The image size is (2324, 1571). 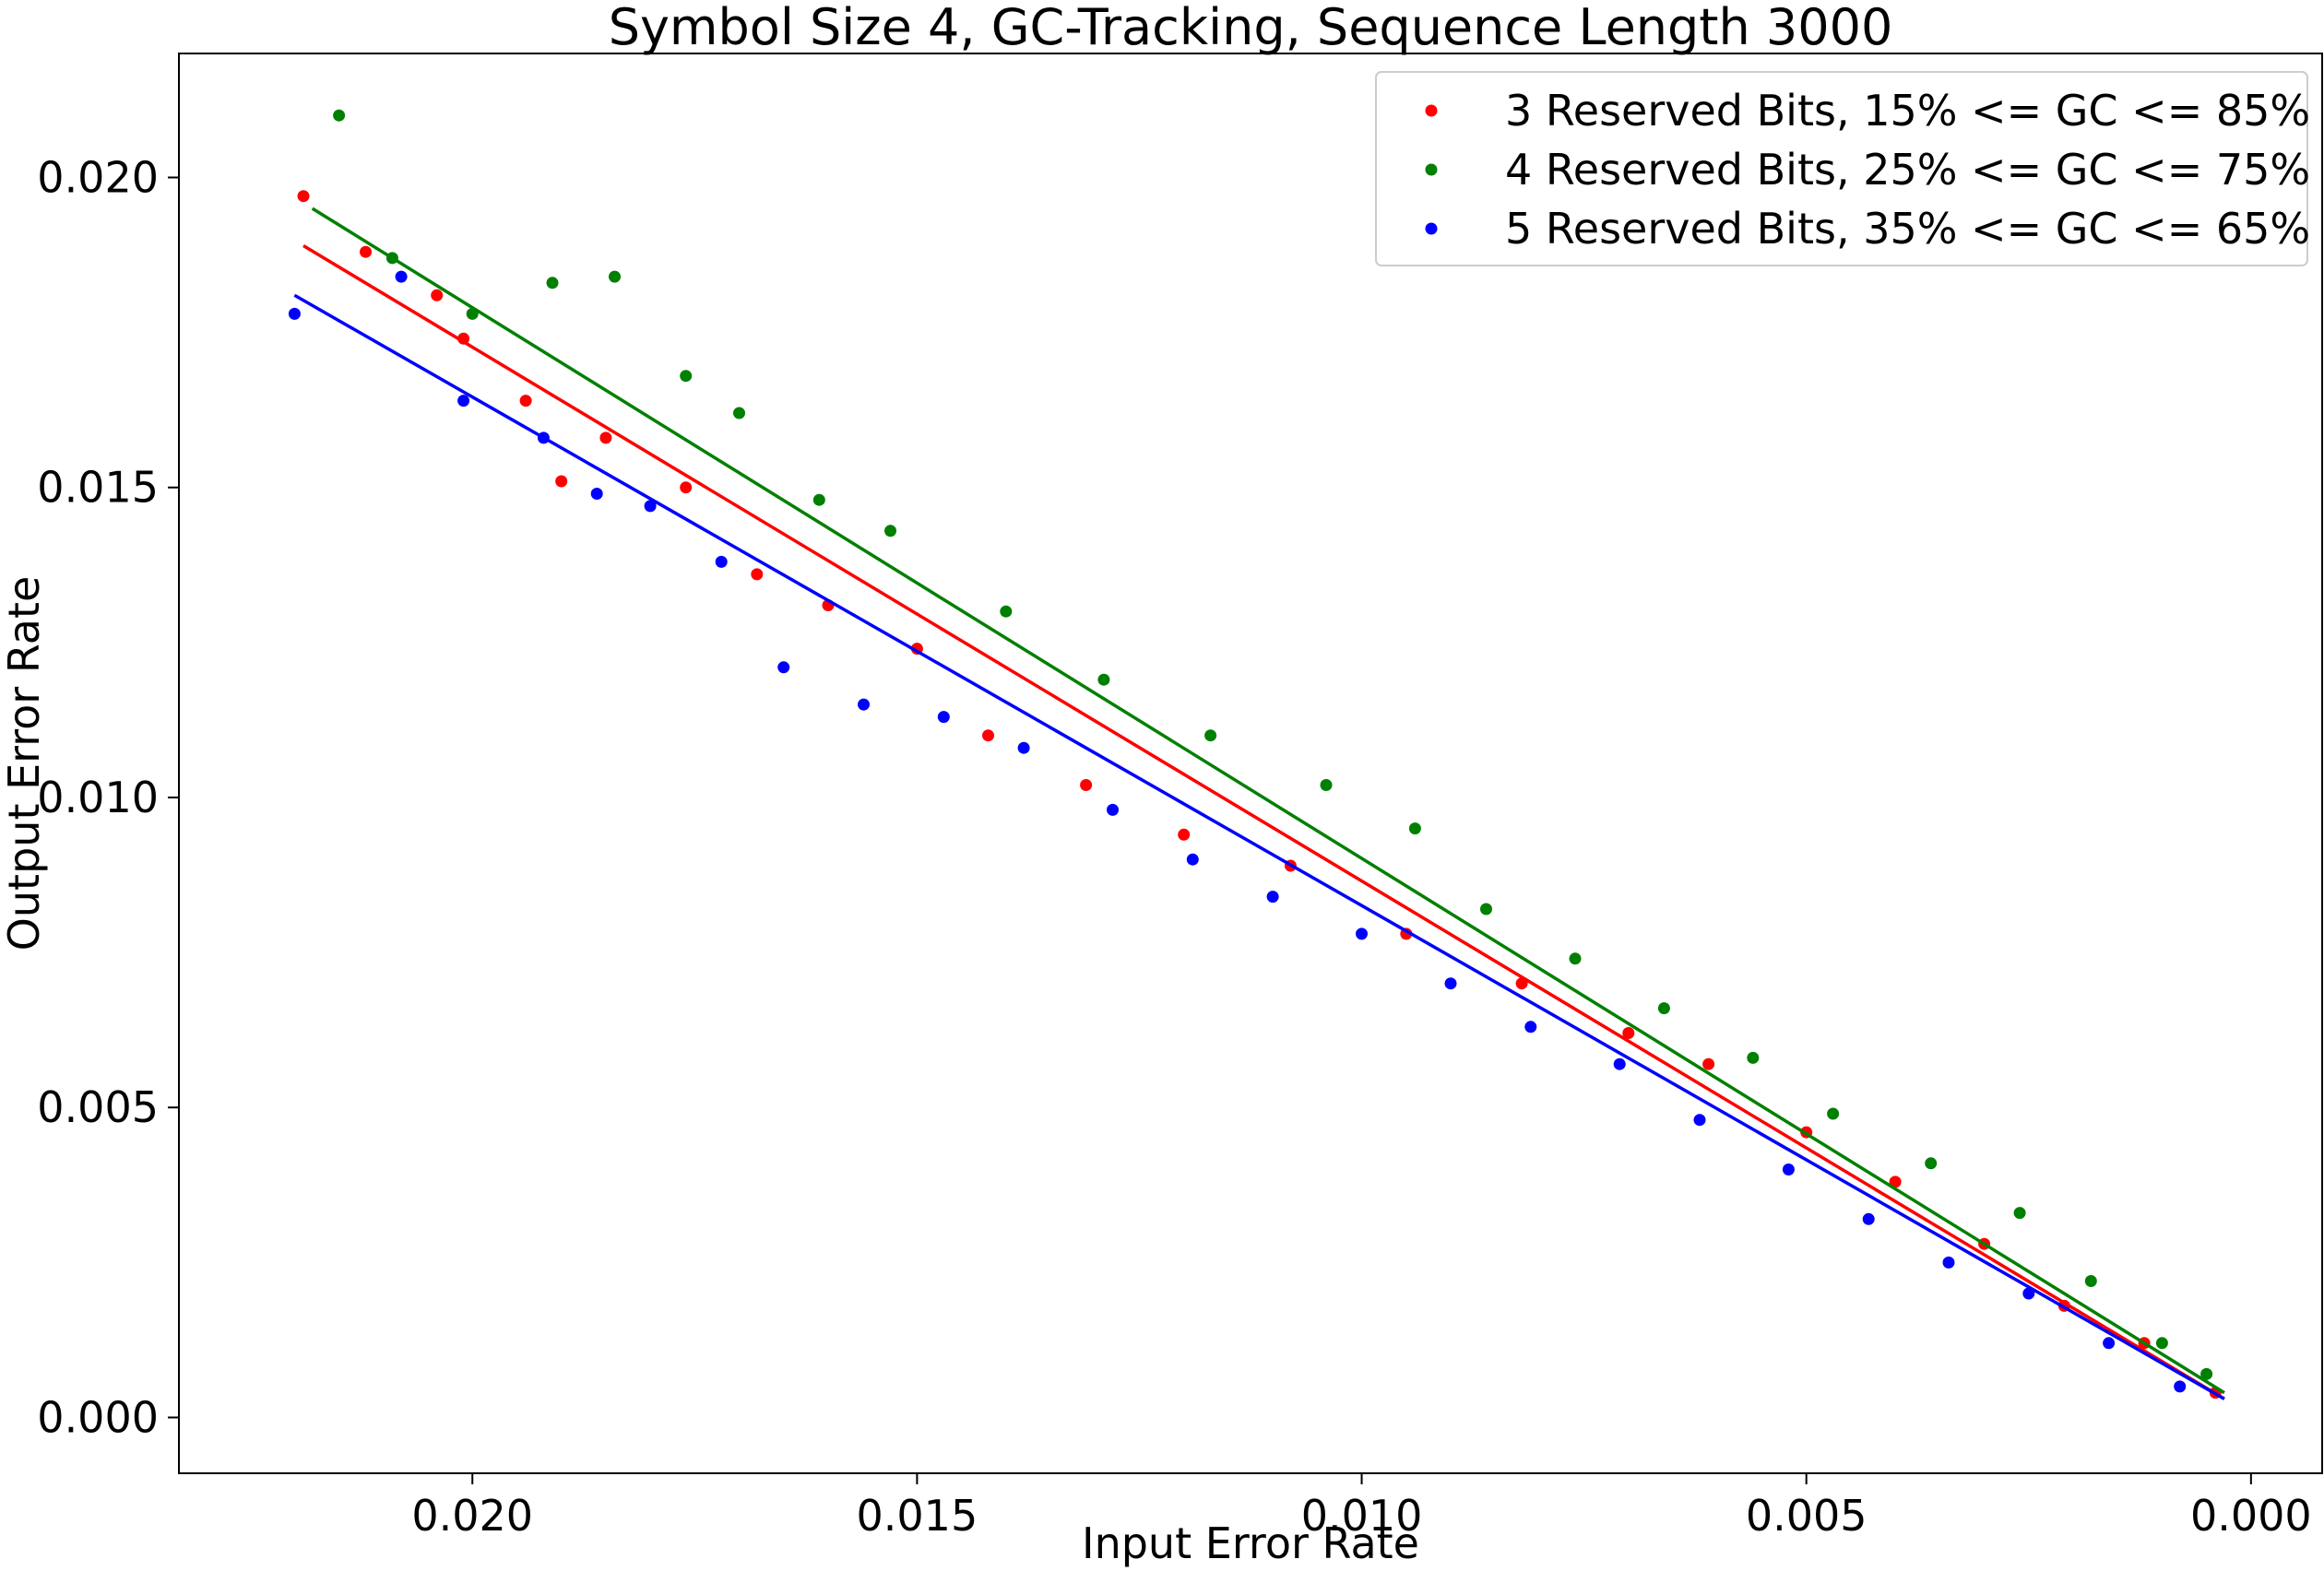 I want to click on legend-item: 3 Reserved Bits, 15% <= GC <= 85%, so click(x=1867, y=111).